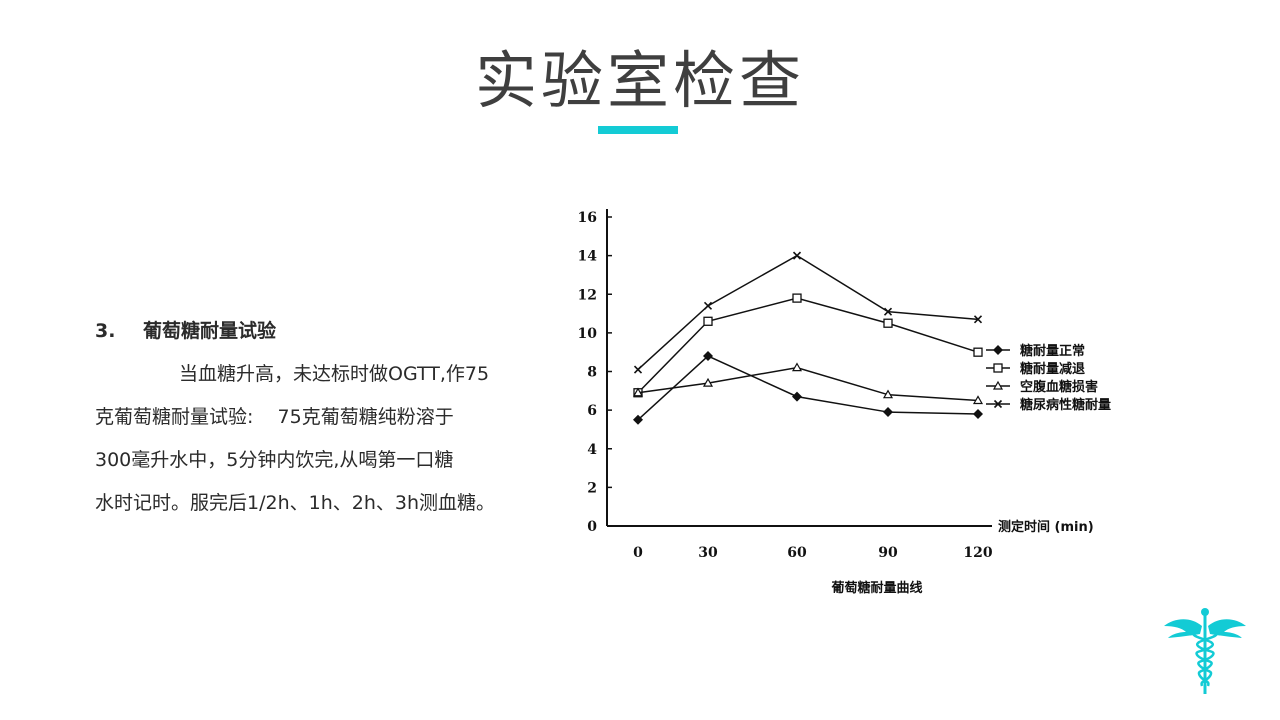 Image resolution: width=1280 pixels, height=720 pixels. Describe the element at coordinates (587, 218) in the screenshot. I see `y-tick-label: 16` at that location.